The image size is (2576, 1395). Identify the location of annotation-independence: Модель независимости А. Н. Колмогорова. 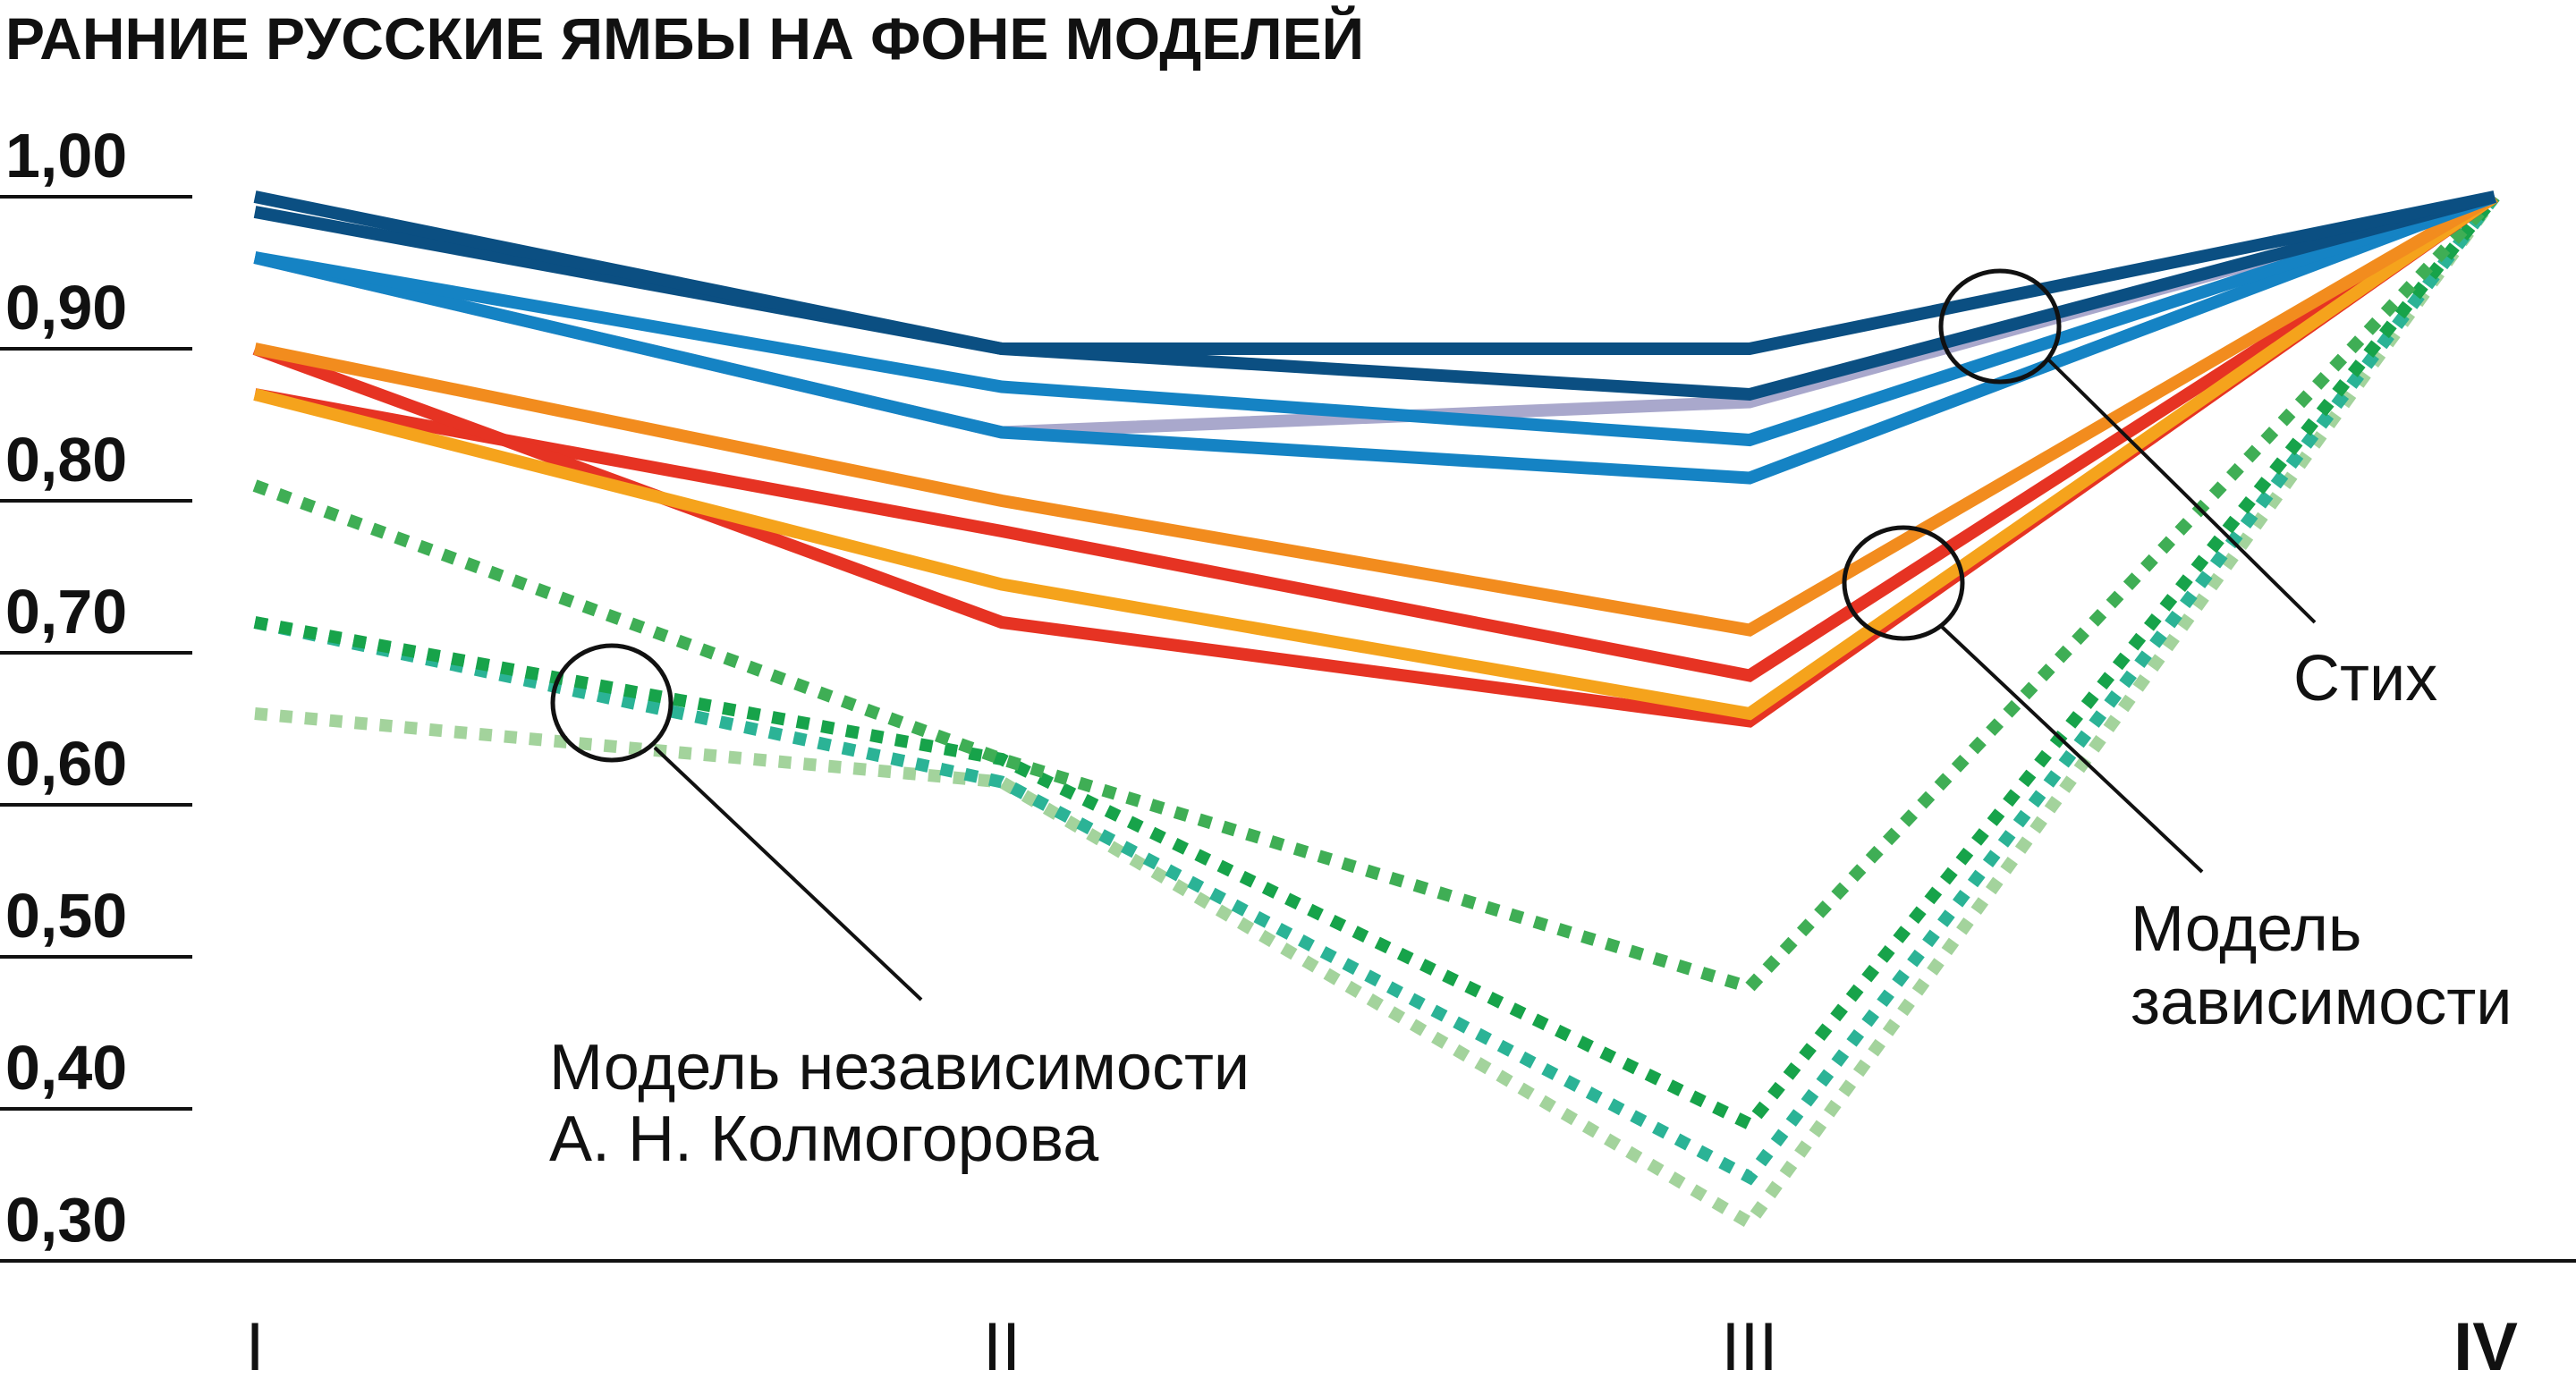
(899, 909).